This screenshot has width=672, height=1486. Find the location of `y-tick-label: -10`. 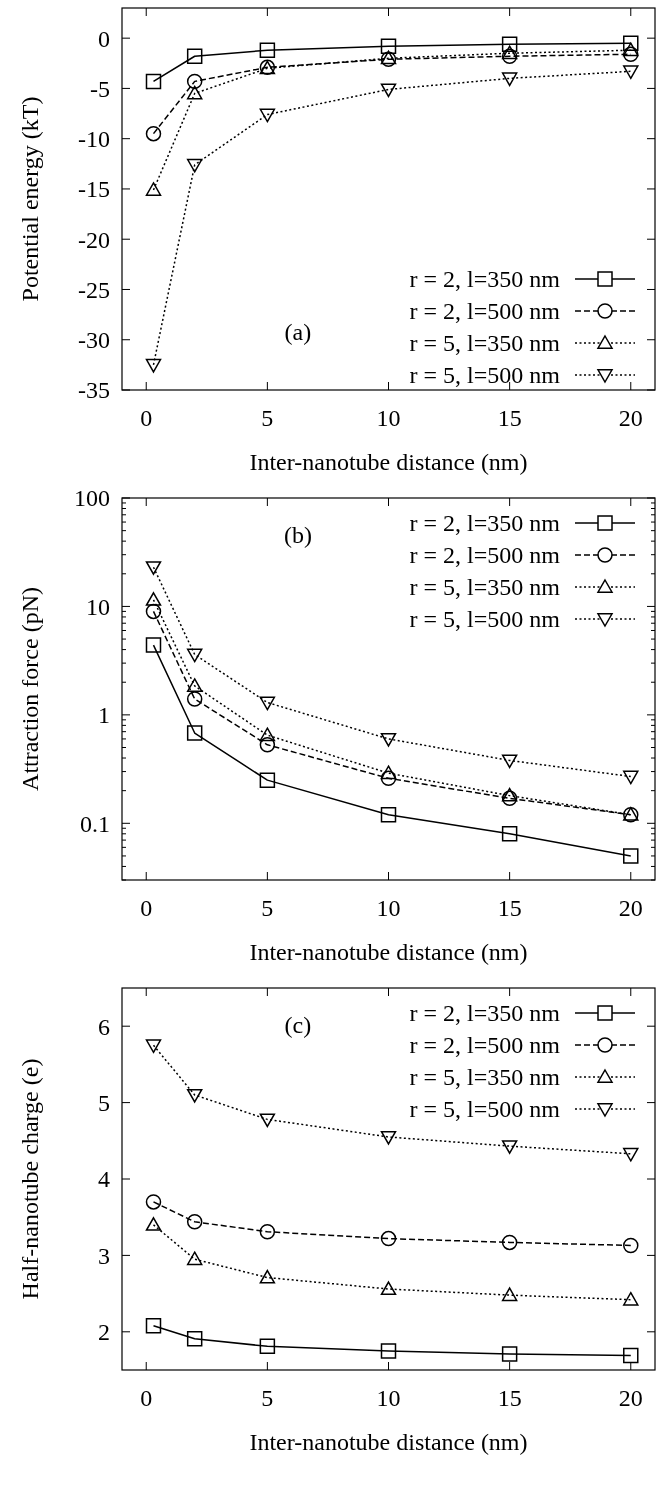

y-tick-label: -10 is located at coordinates (94, 139).